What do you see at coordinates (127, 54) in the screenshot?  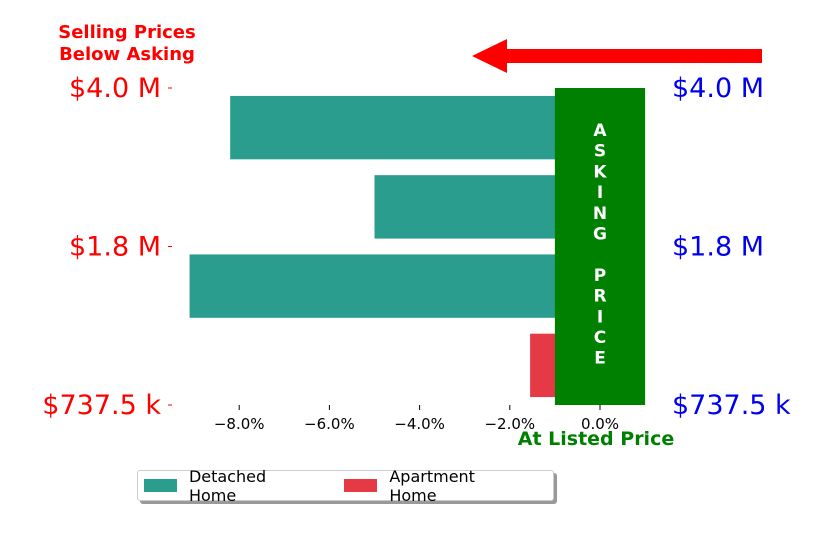 I see `chart-title-line: Below Asking` at bounding box center [127, 54].